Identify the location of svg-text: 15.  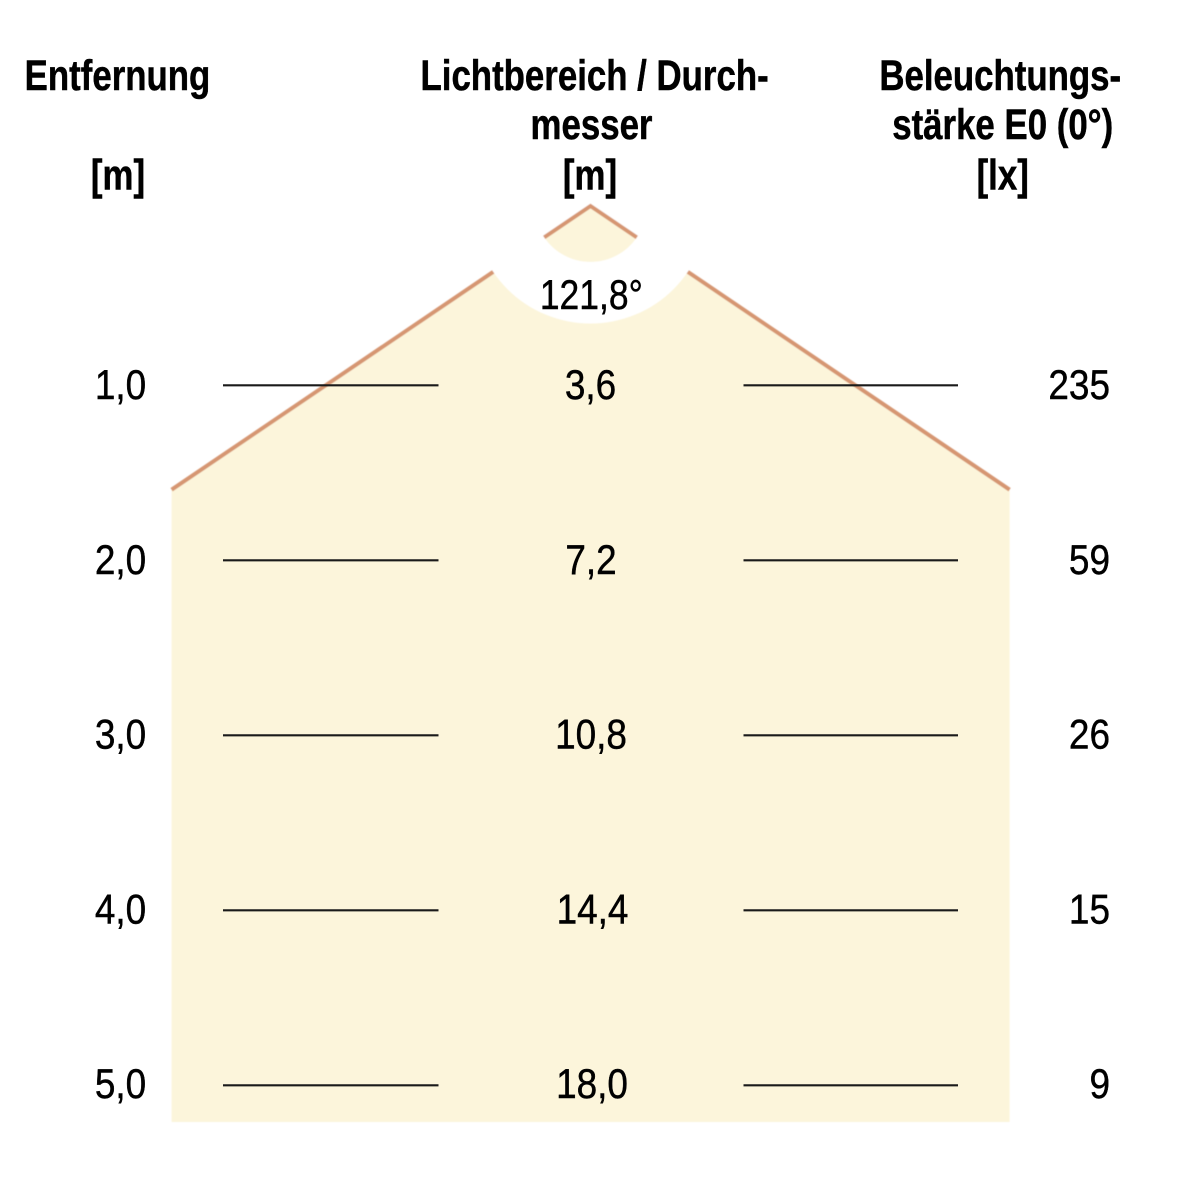
(1089, 910).